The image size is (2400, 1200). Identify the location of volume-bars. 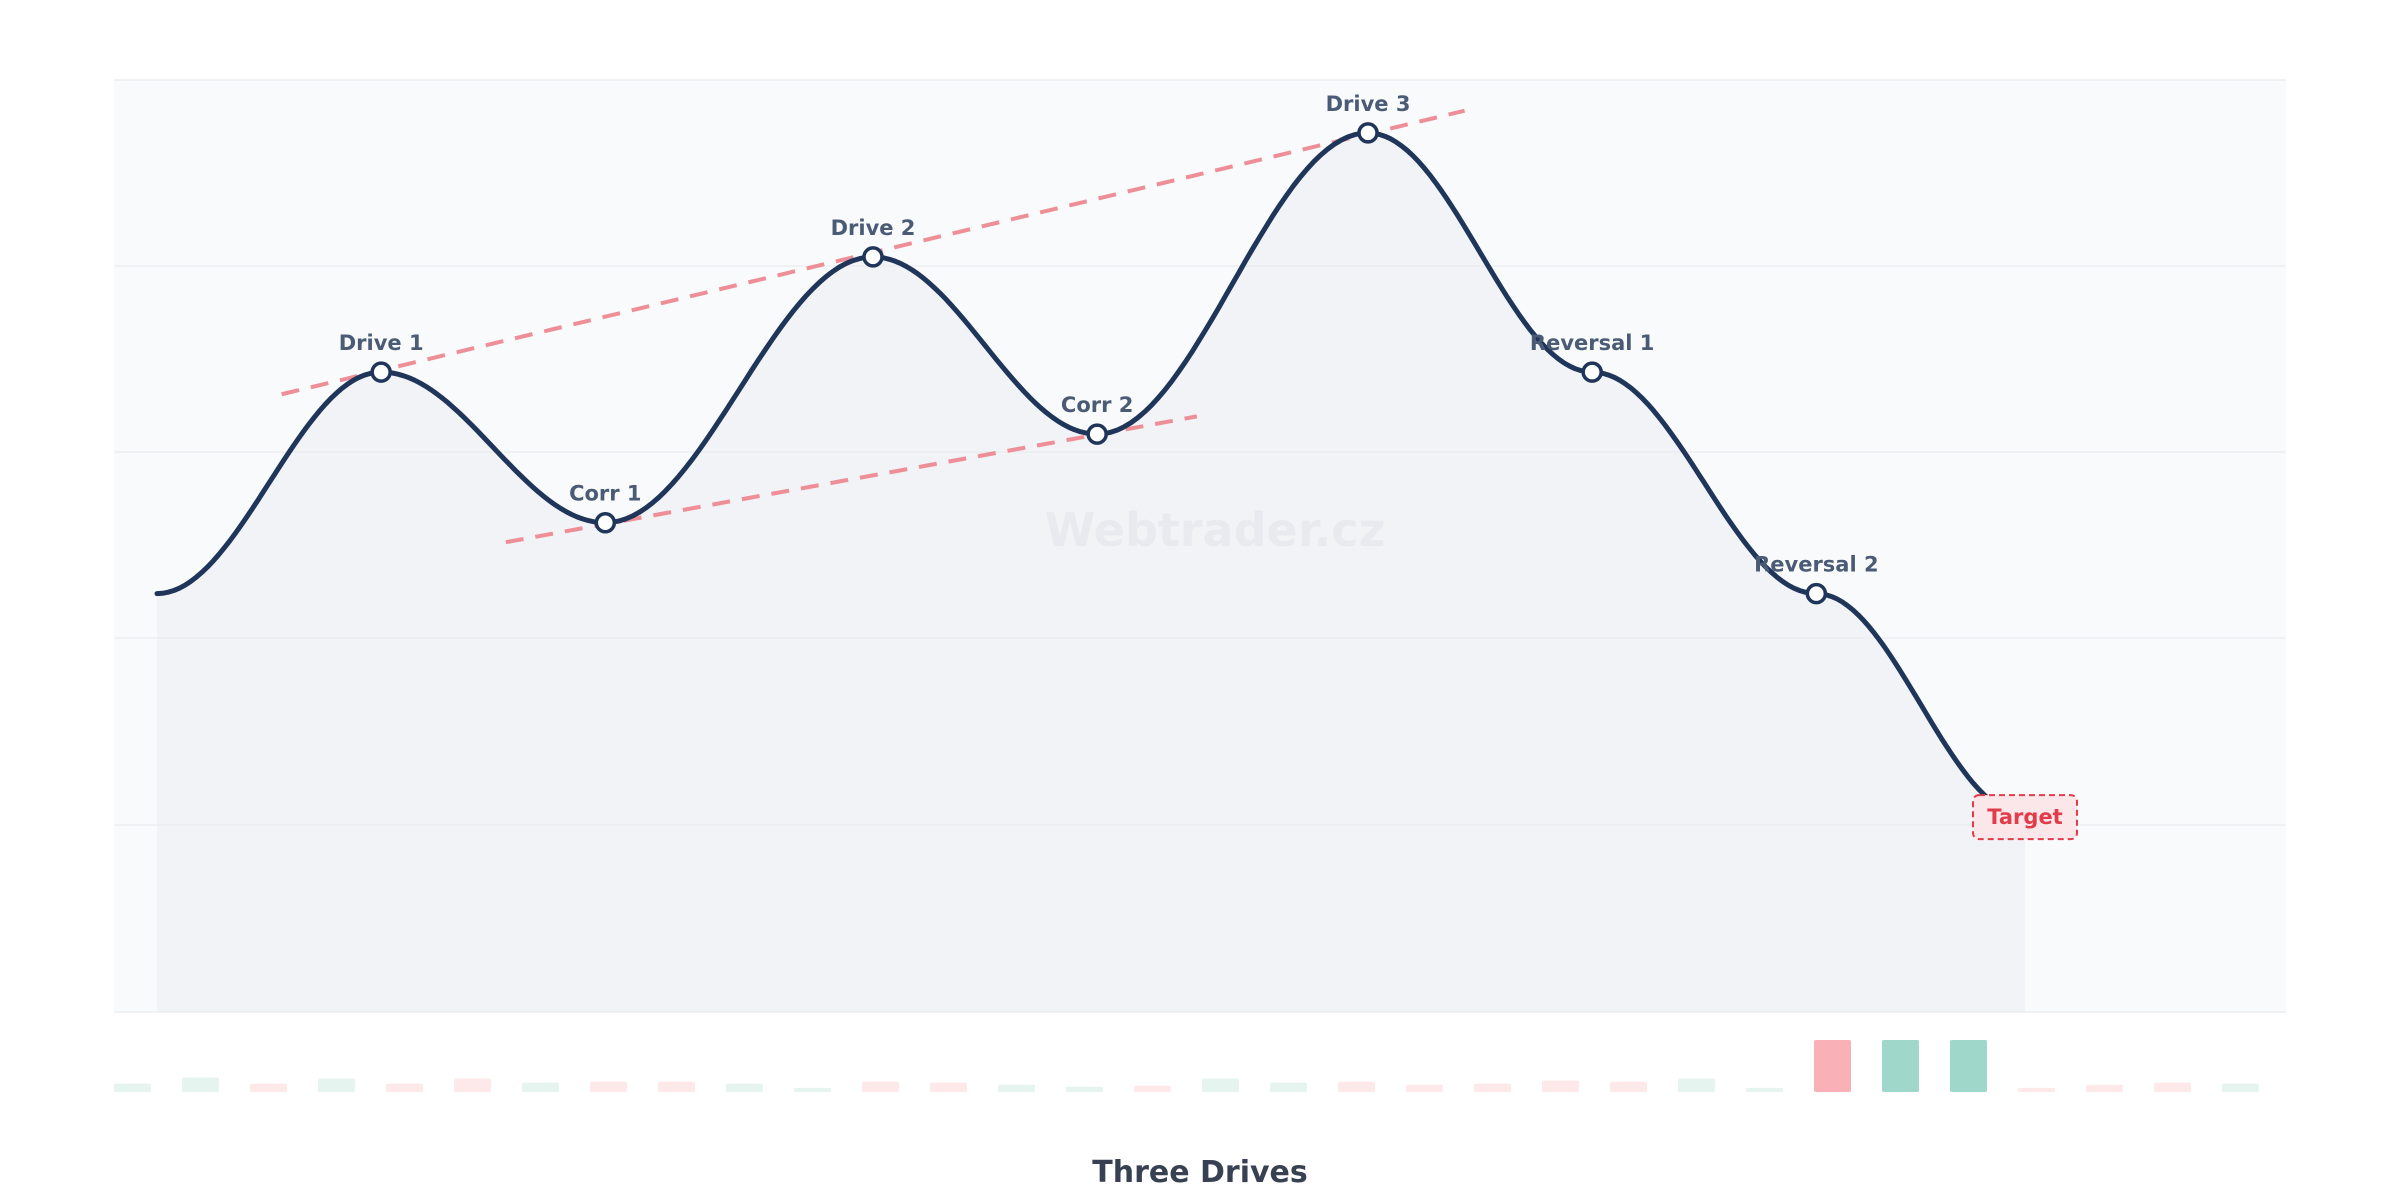
(1186, 1066).